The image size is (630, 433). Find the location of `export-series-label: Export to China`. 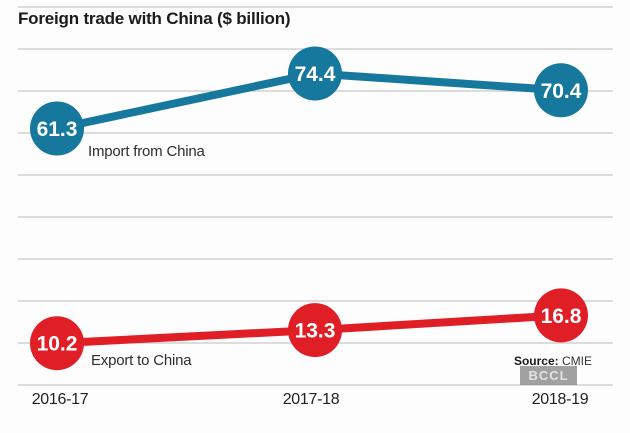

export-series-label: Export to China is located at coordinates (141, 360).